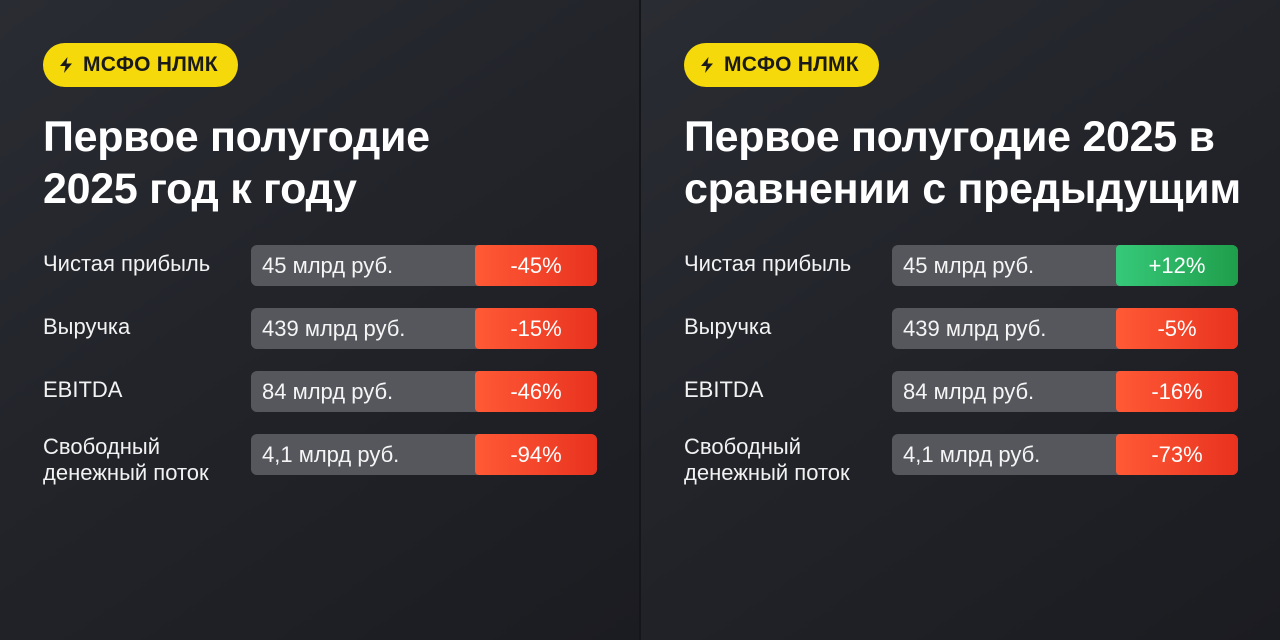  I want to click on panel-title: Первое полугодие 2025 год к году, so click(333, 163).